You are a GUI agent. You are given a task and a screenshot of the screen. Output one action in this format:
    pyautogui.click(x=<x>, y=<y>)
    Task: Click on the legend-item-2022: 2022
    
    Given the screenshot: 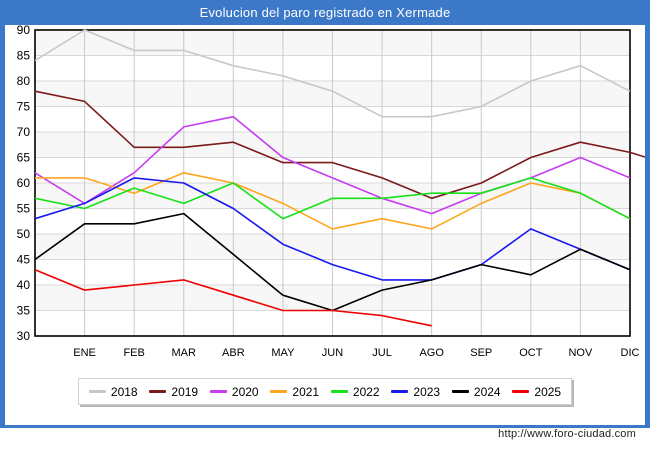 What is the action you would take?
    pyautogui.click(x=355, y=391)
    